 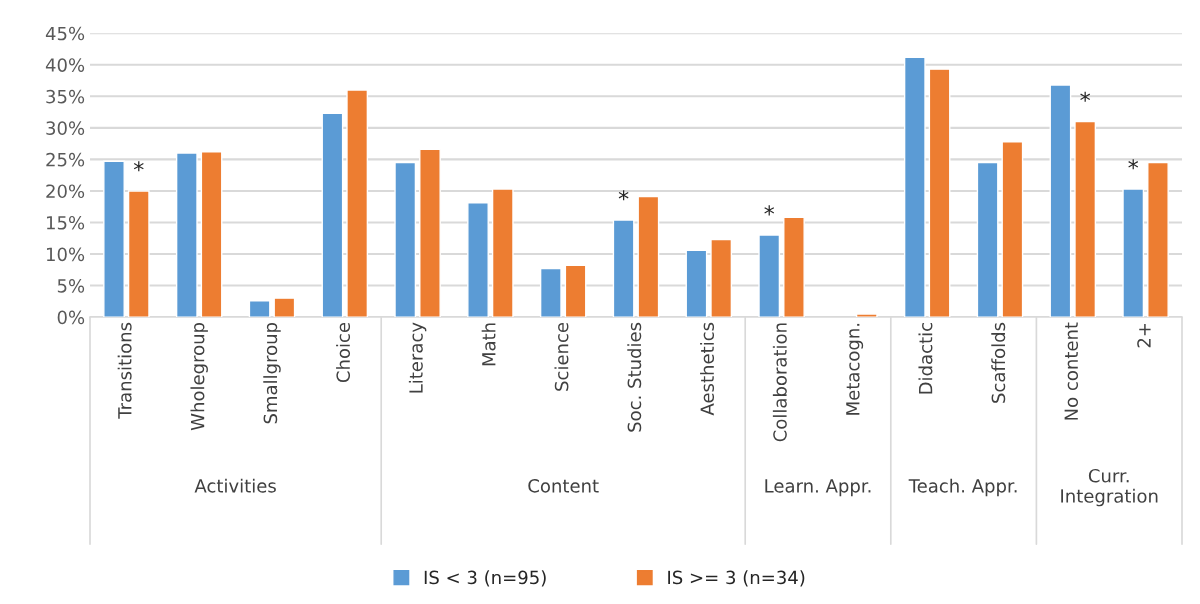 I want to click on text: Curr. Integration, so click(x=1109, y=487).